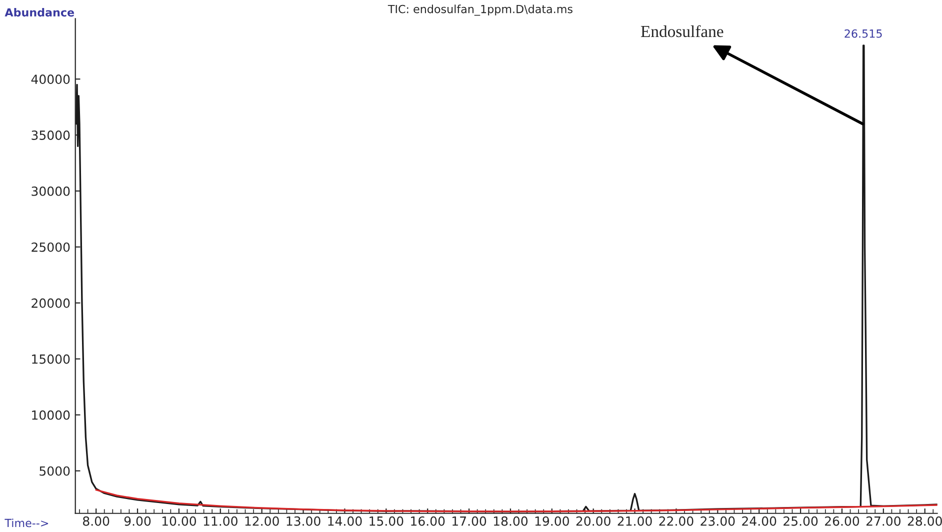 This screenshot has width=942, height=532. I want to click on y-tick-label: 10000, so click(51, 415).